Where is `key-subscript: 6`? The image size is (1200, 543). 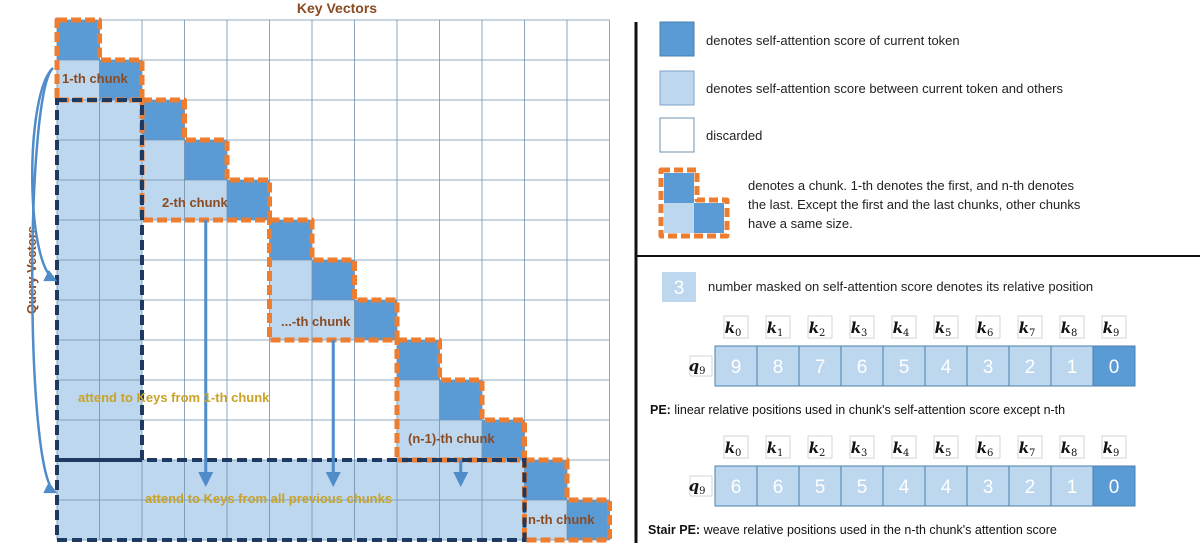 key-subscript: 6 is located at coordinates (990, 333).